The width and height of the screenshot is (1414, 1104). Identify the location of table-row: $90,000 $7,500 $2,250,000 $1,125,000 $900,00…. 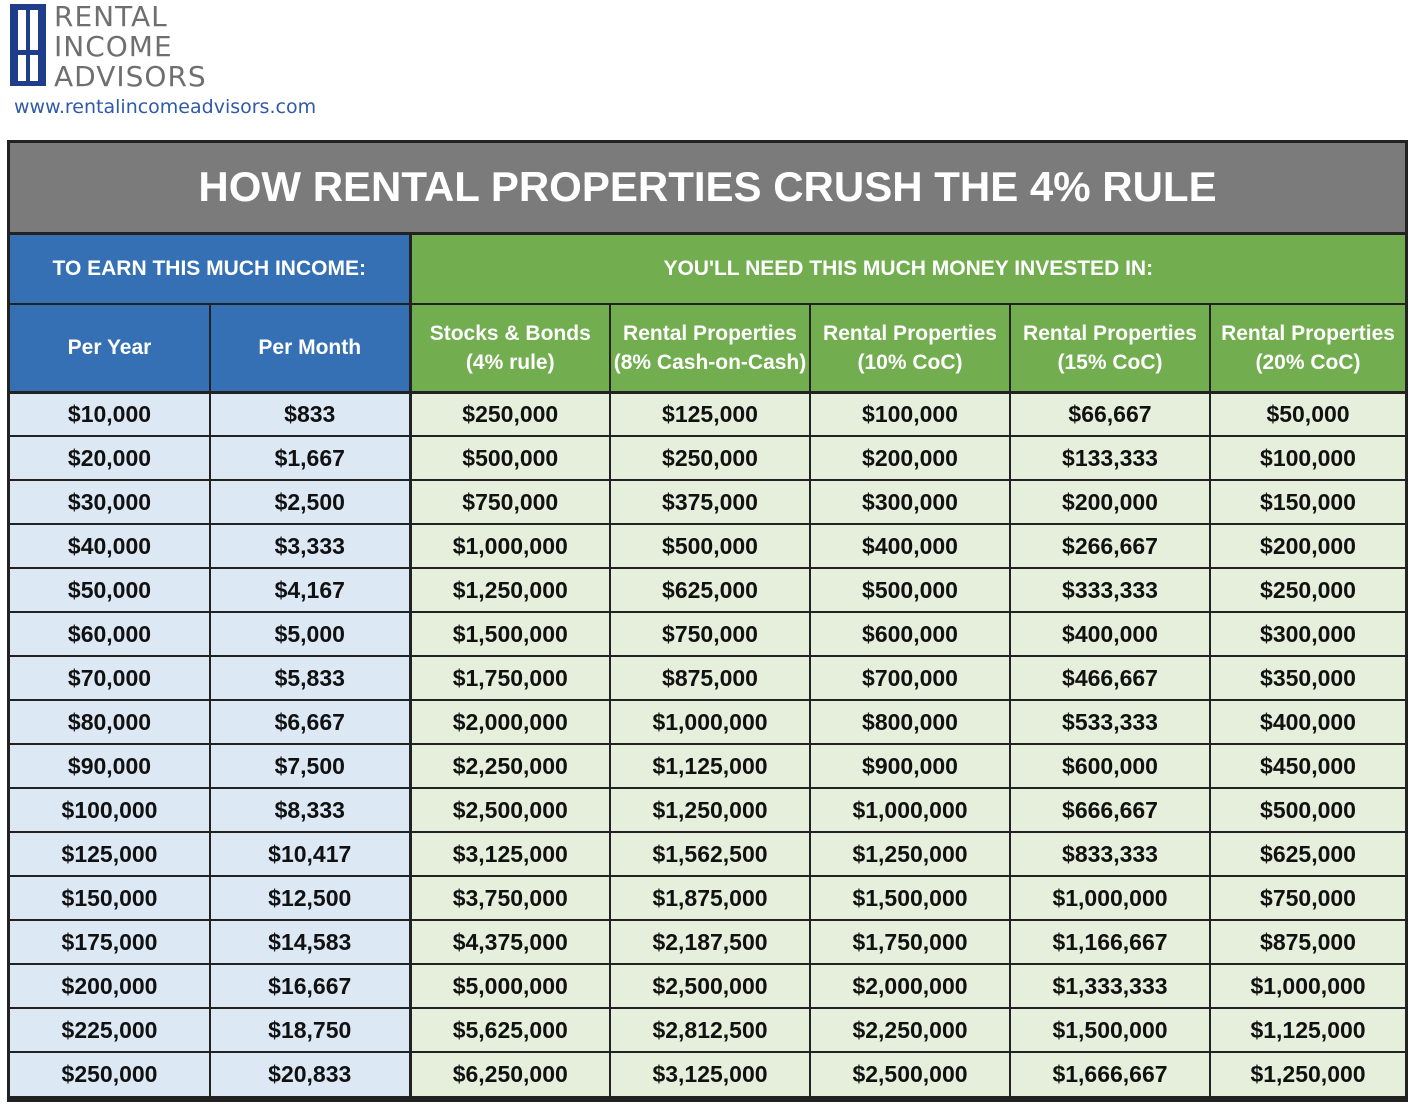
(708, 766).